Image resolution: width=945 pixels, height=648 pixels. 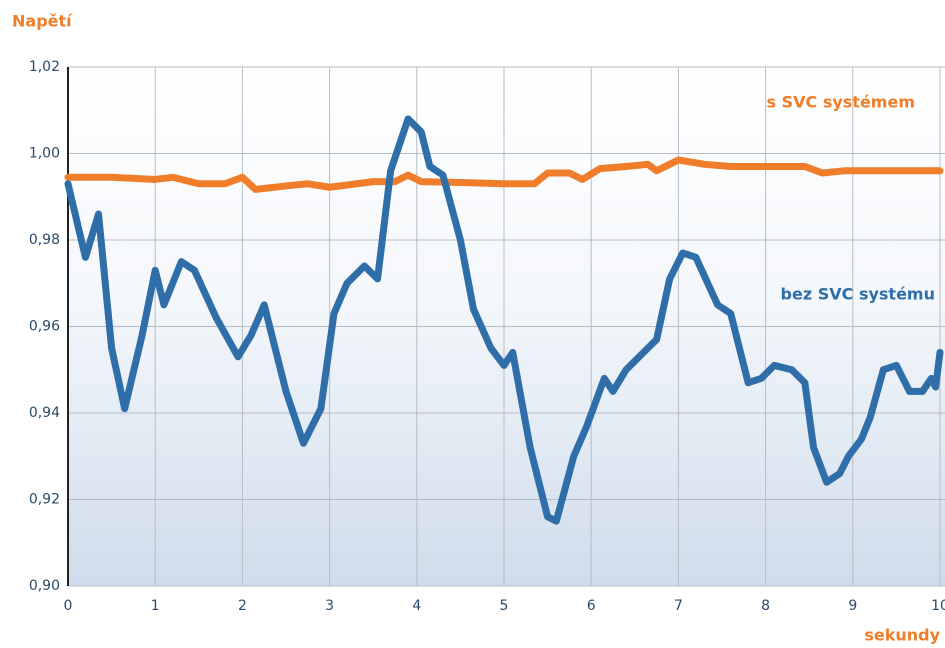 What do you see at coordinates (68, 606) in the screenshot?
I see `x-tick-label: 0` at bounding box center [68, 606].